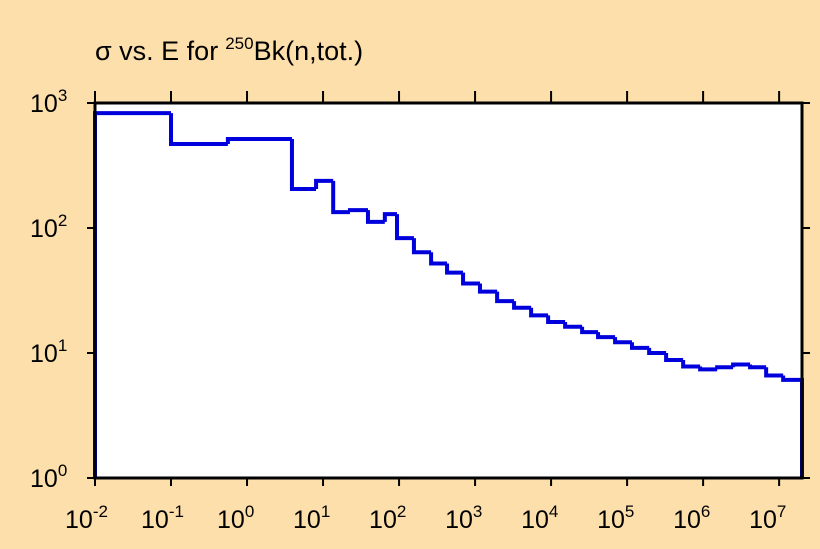 The width and height of the screenshot is (820, 549). What do you see at coordinates (781, 511) in the screenshot?
I see `x-tick-label-exponent: 7` at bounding box center [781, 511].